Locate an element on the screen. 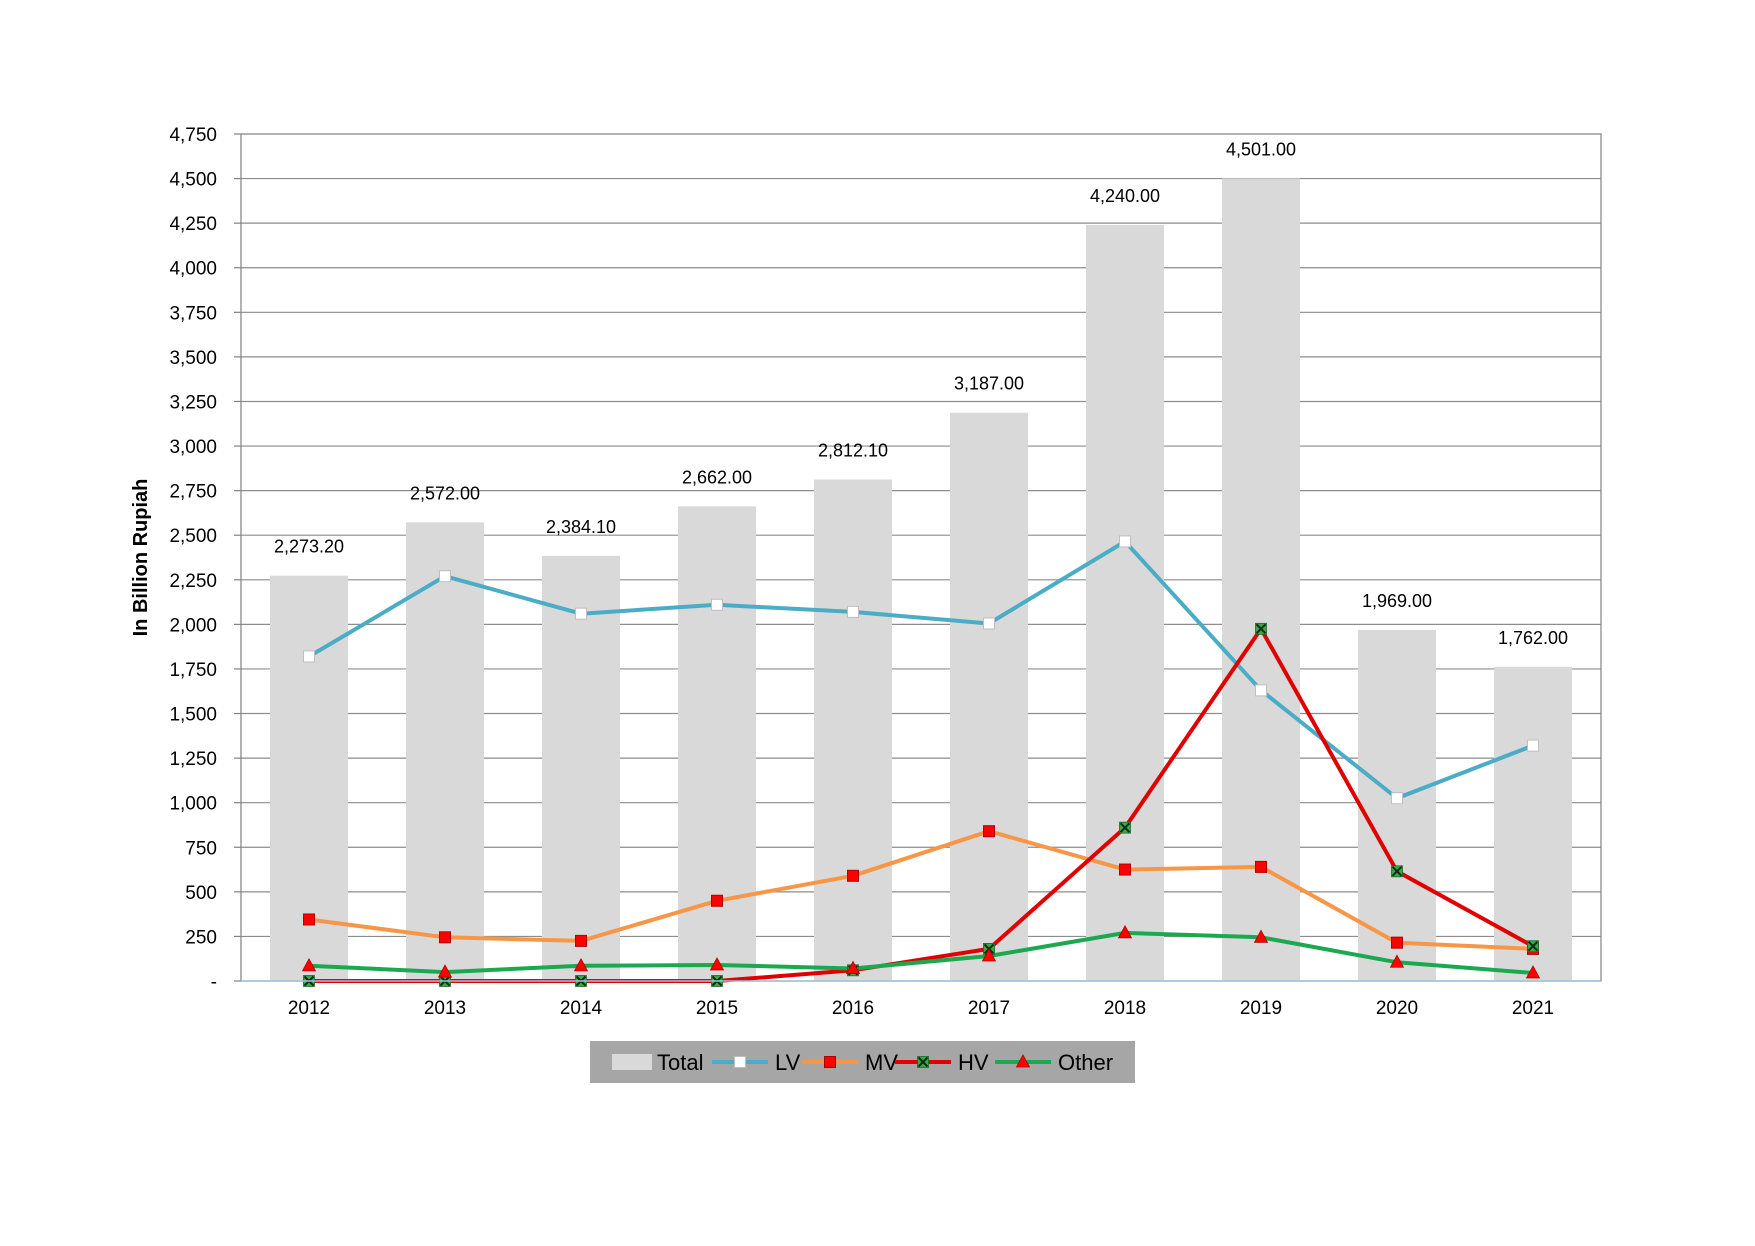  y-tick-label: 250 is located at coordinates (201, 937).